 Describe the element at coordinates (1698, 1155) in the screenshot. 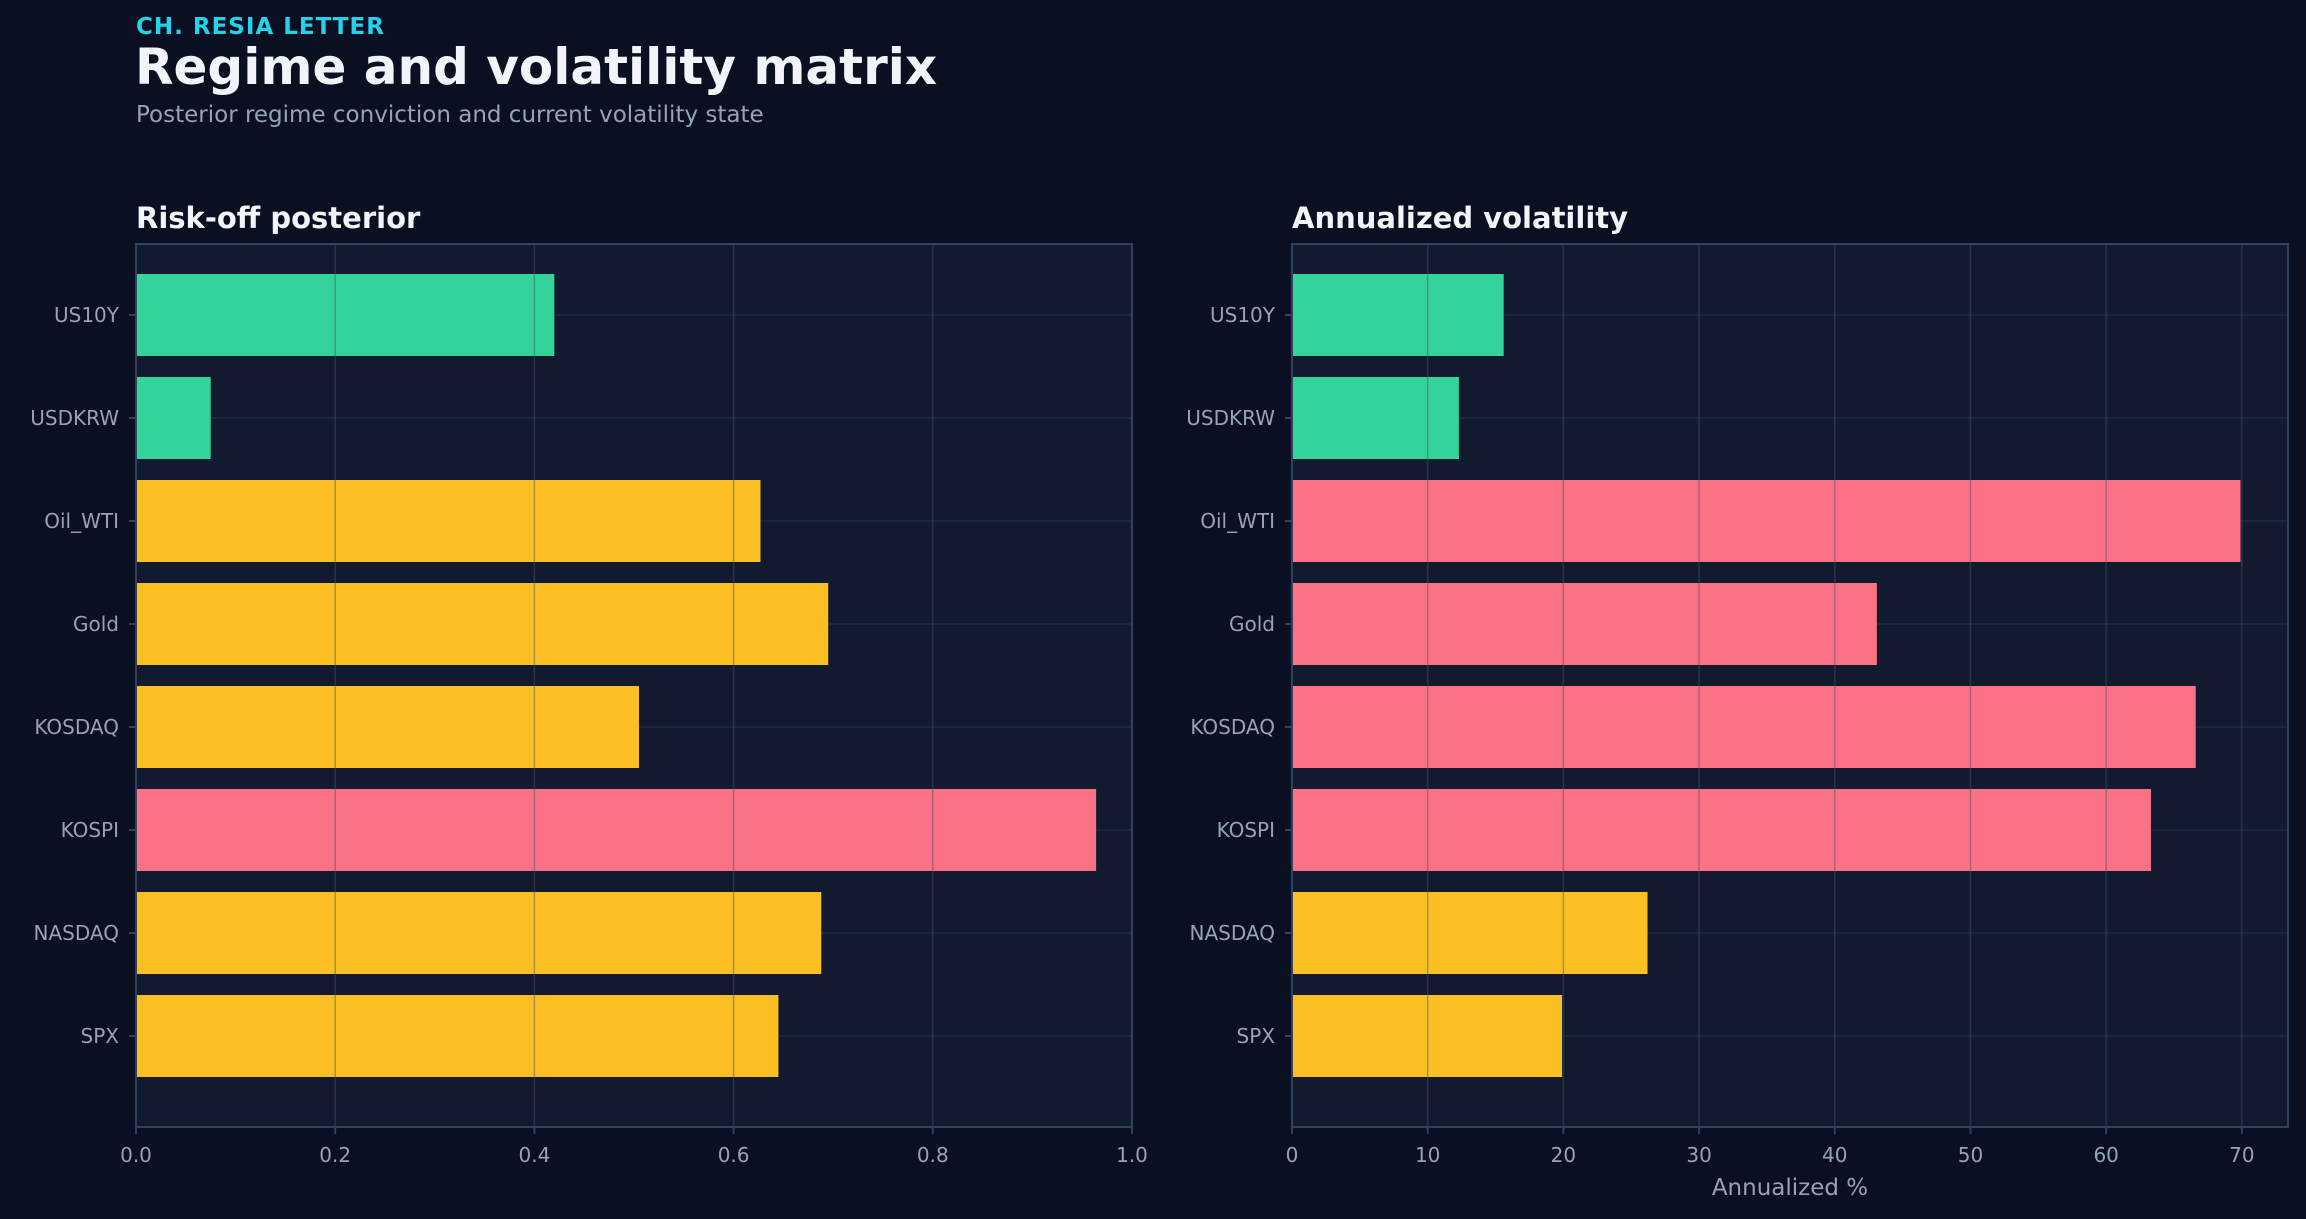

I see `x-tick-label: 30` at that location.